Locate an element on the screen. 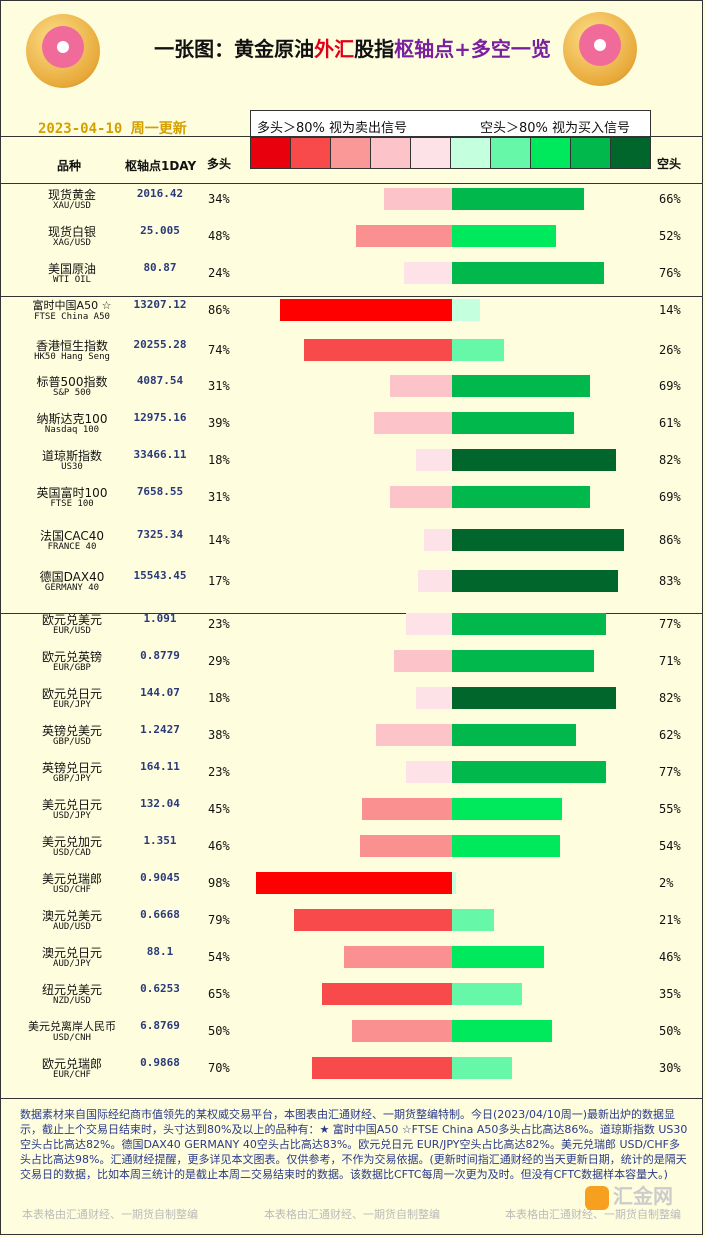 Image resolution: width=705 pixels, height=1237 pixels. logo-left-icon is located at coordinates (63, 51).